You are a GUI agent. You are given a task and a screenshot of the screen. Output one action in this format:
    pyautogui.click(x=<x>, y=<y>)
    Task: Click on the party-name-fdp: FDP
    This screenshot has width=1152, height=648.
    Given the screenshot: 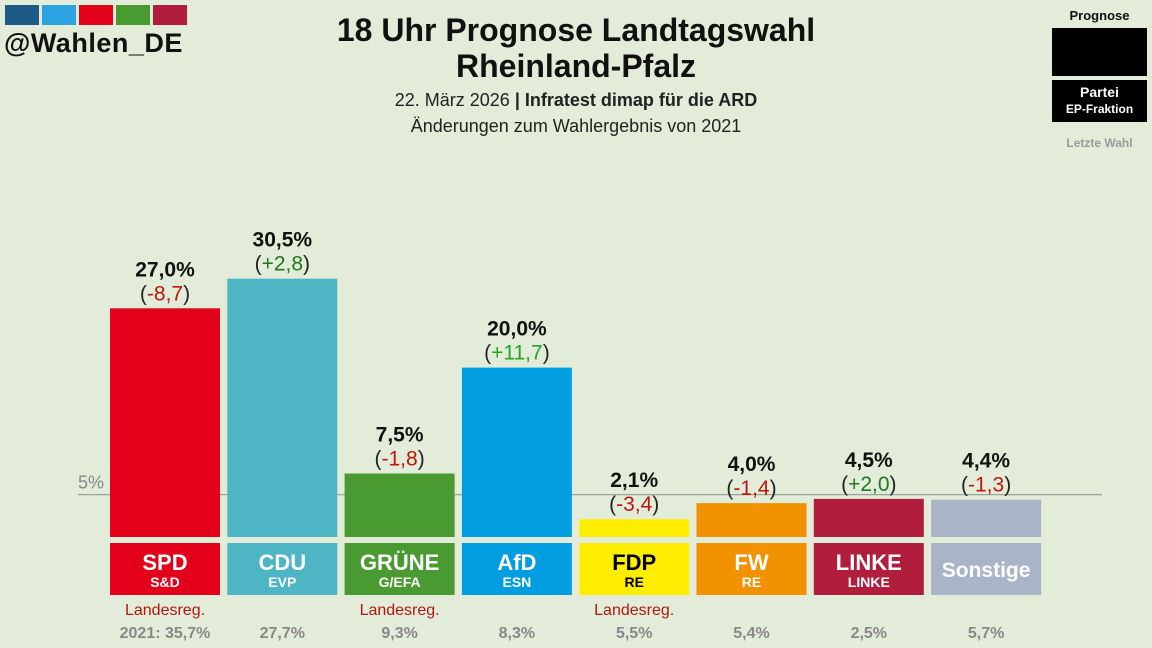 What is the action you would take?
    pyautogui.click(x=634, y=562)
    